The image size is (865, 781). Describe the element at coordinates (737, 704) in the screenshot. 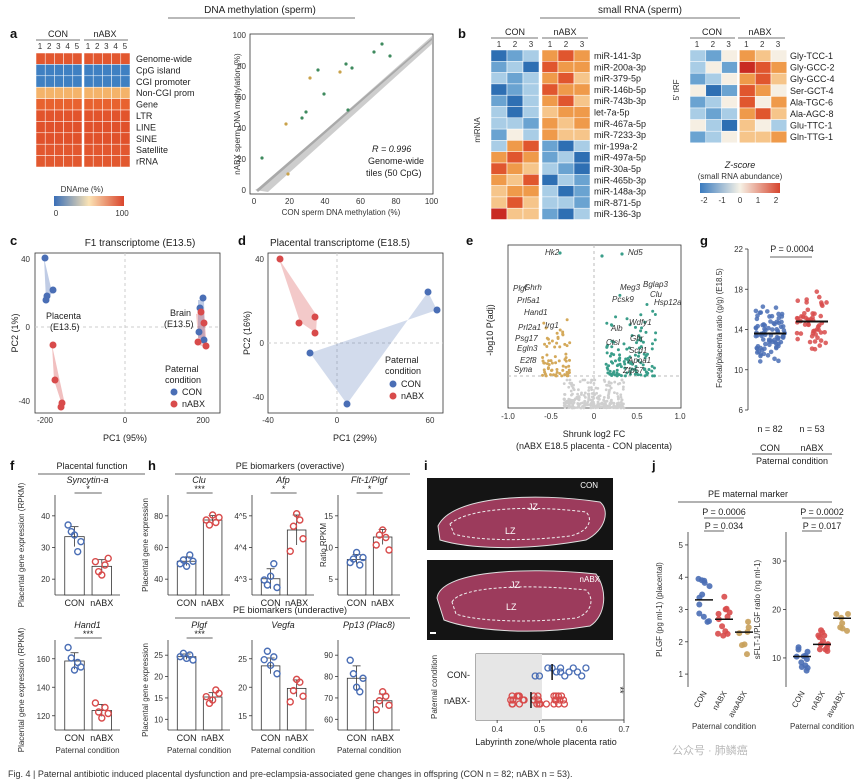

I see `j-xtick: avaABX` at that location.